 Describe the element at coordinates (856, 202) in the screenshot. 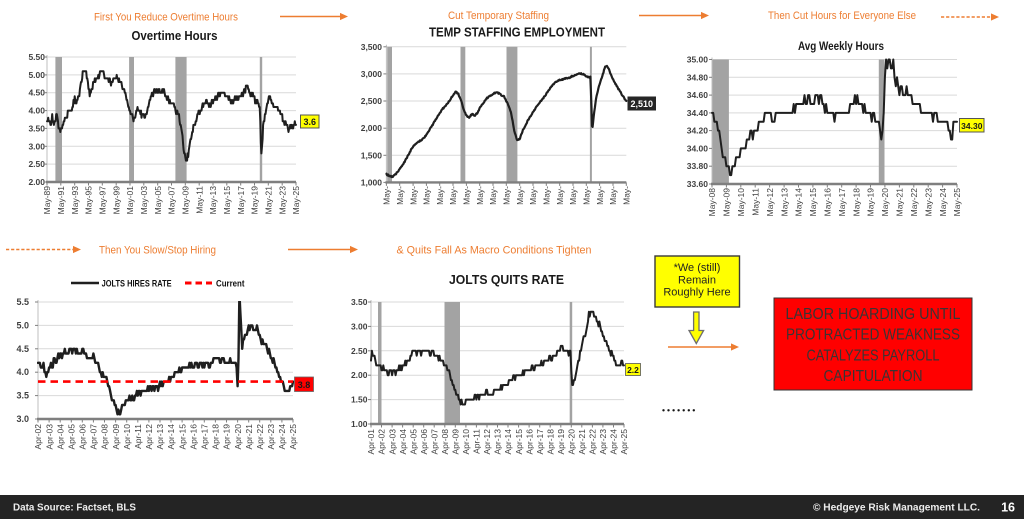

I see `svg-text: May-18` at that location.